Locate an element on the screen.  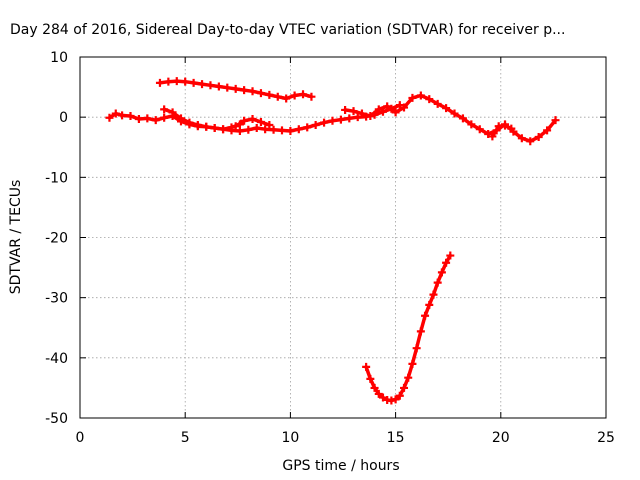
y-tick-label: -20 is located at coordinates (56, 239).